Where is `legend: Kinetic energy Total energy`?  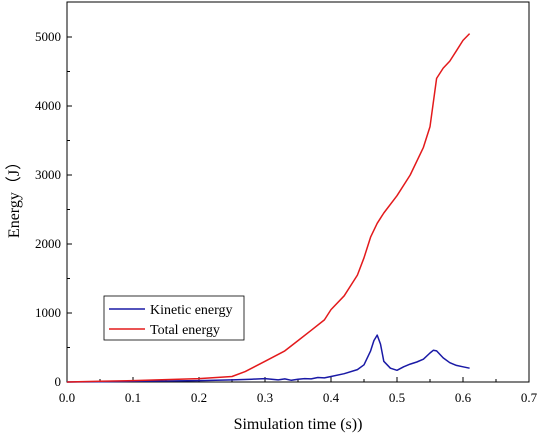 legend: Kinetic energy Total energy is located at coordinates (174, 318).